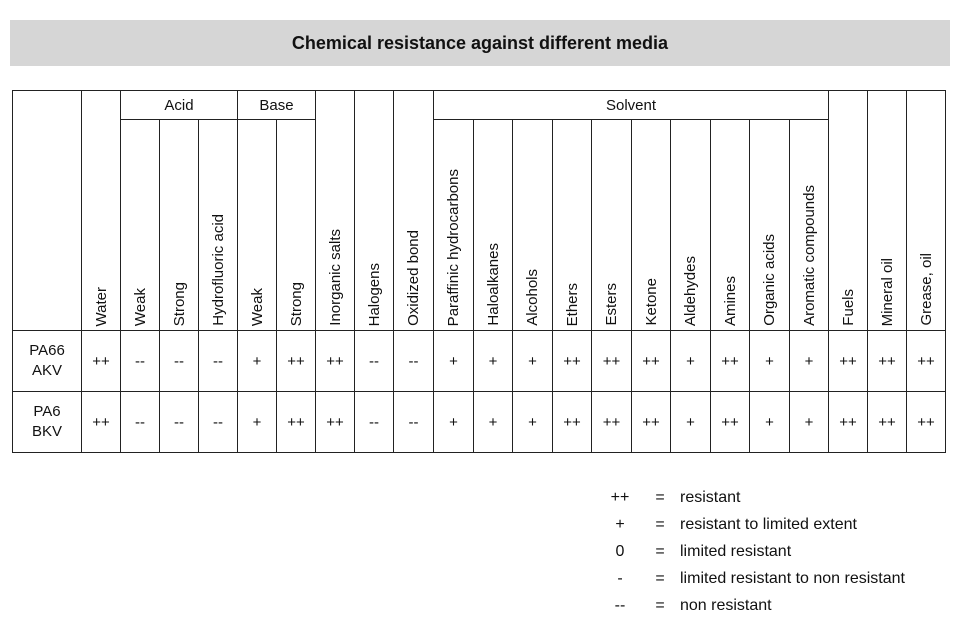  Describe the element at coordinates (257, 225) in the screenshot. I see `col-header-base-weak: Weak` at that location.